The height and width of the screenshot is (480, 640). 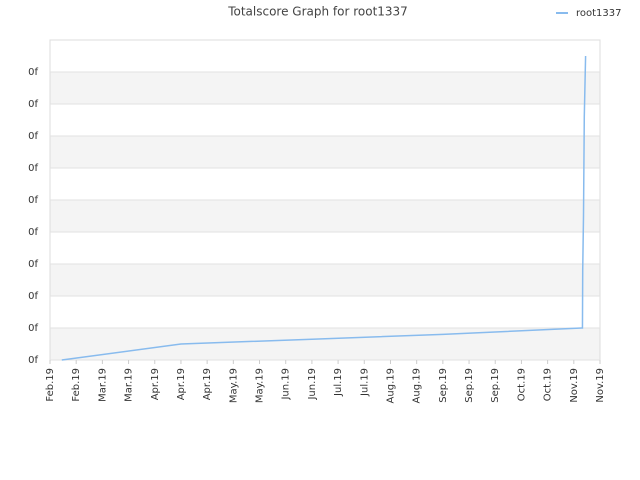 What do you see at coordinates (317, 12) in the screenshot?
I see `chart-title: Totalscore Graph for root1337` at bounding box center [317, 12].